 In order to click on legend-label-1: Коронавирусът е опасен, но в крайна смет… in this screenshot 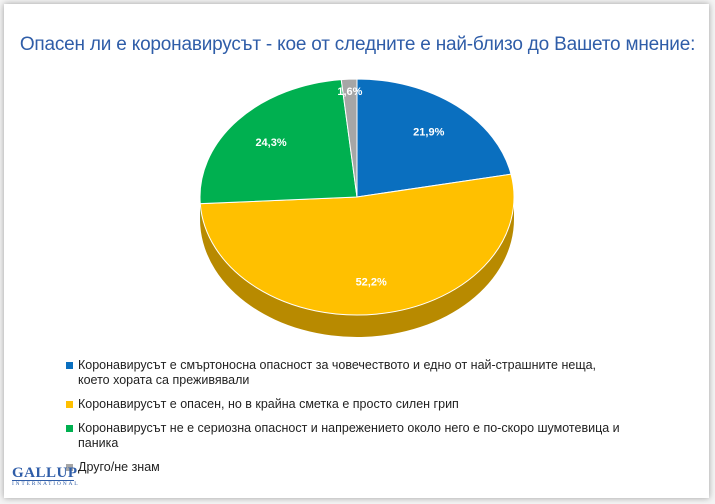, I will do `click(268, 404)`.